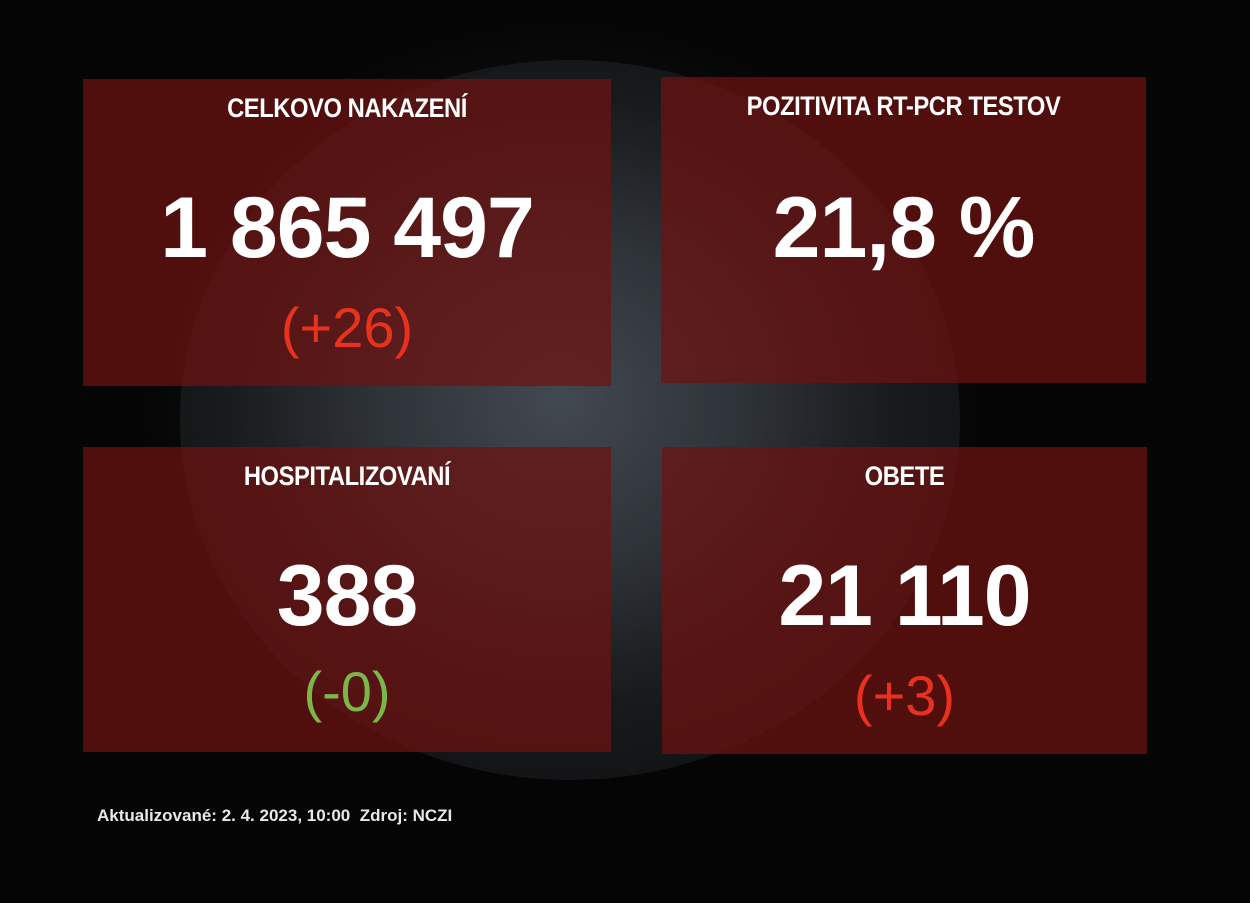 Image resolution: width=1250 pixels, height=903 pixels. I want to click on source-text: Zdroj: NCZI, so click(406, 815).